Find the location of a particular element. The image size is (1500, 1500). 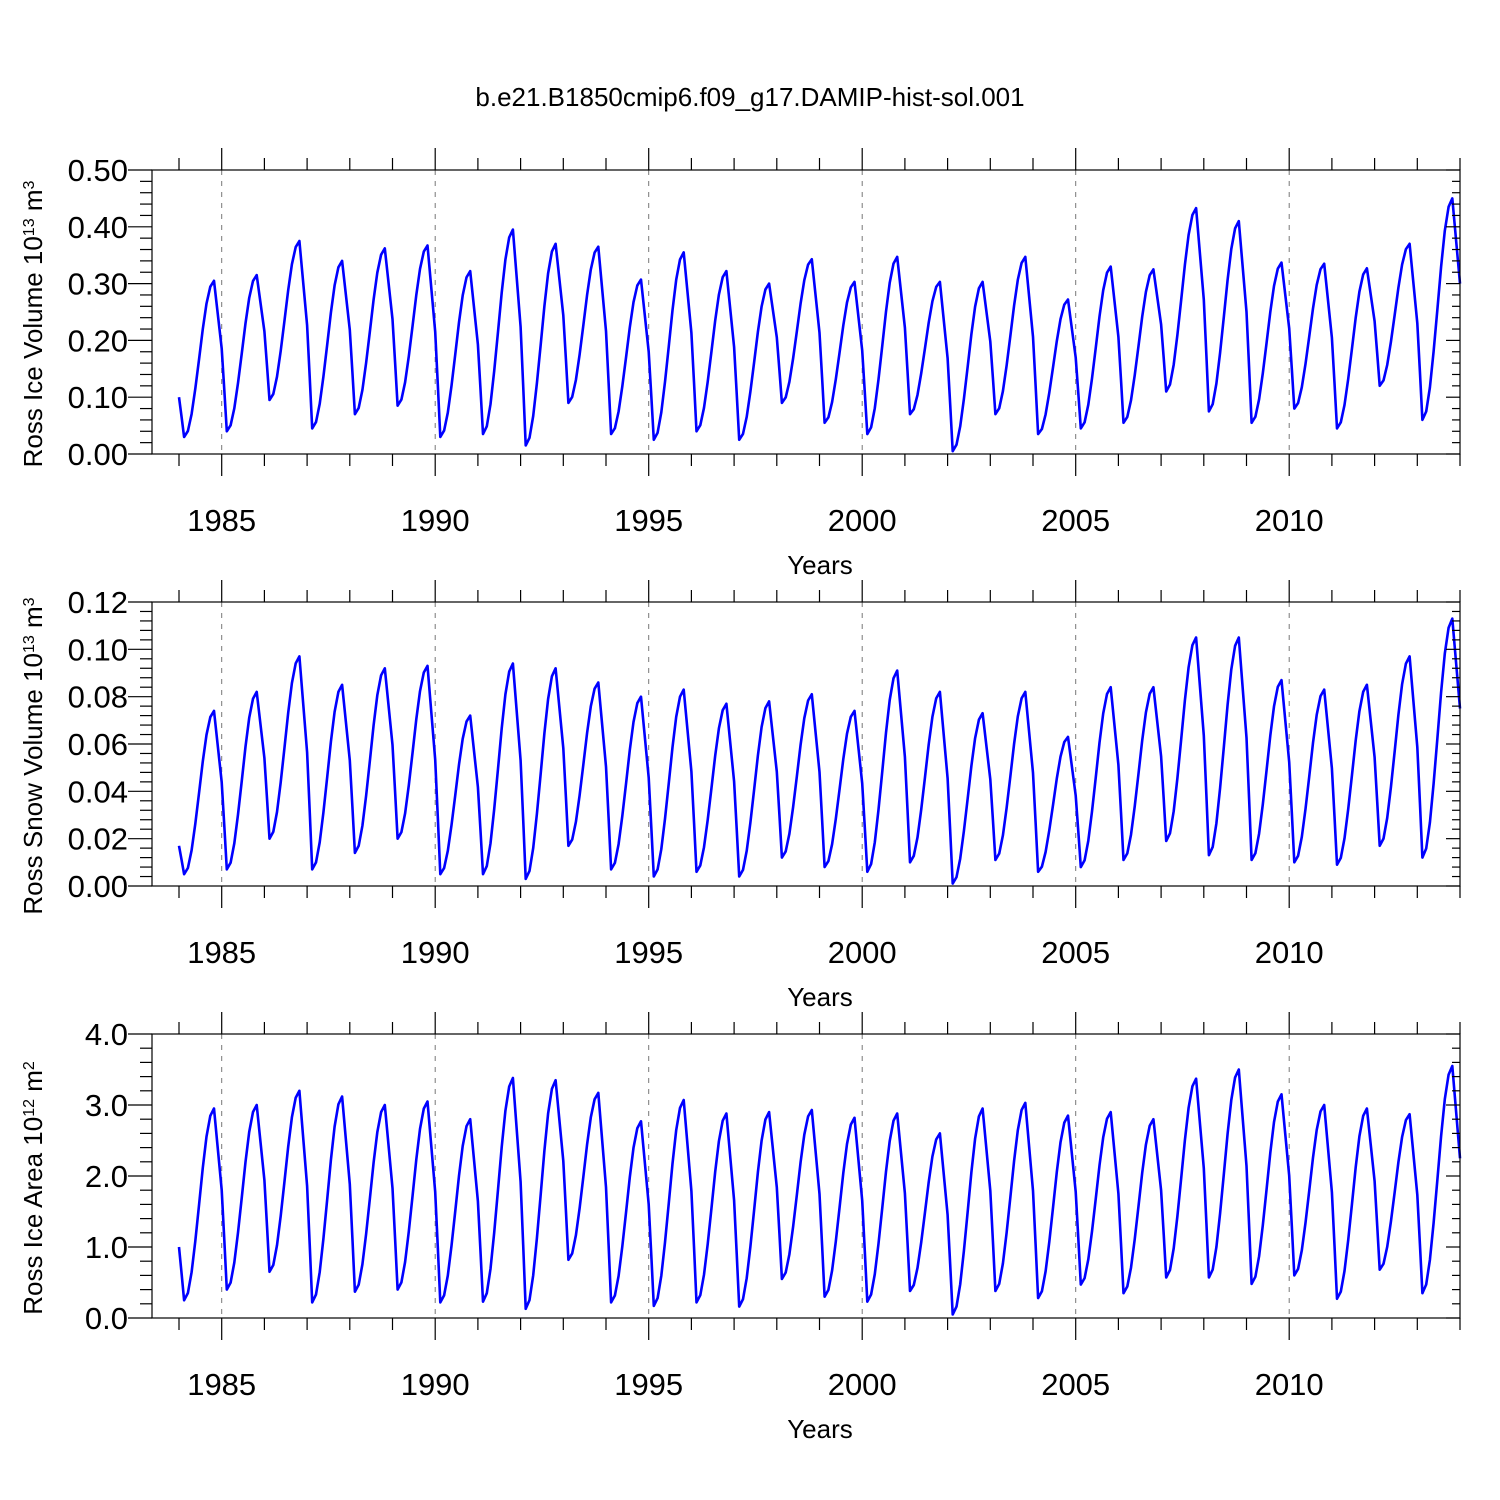

y-axis-label-unit-exponent: 2 is located at coordinates (29, 1065).